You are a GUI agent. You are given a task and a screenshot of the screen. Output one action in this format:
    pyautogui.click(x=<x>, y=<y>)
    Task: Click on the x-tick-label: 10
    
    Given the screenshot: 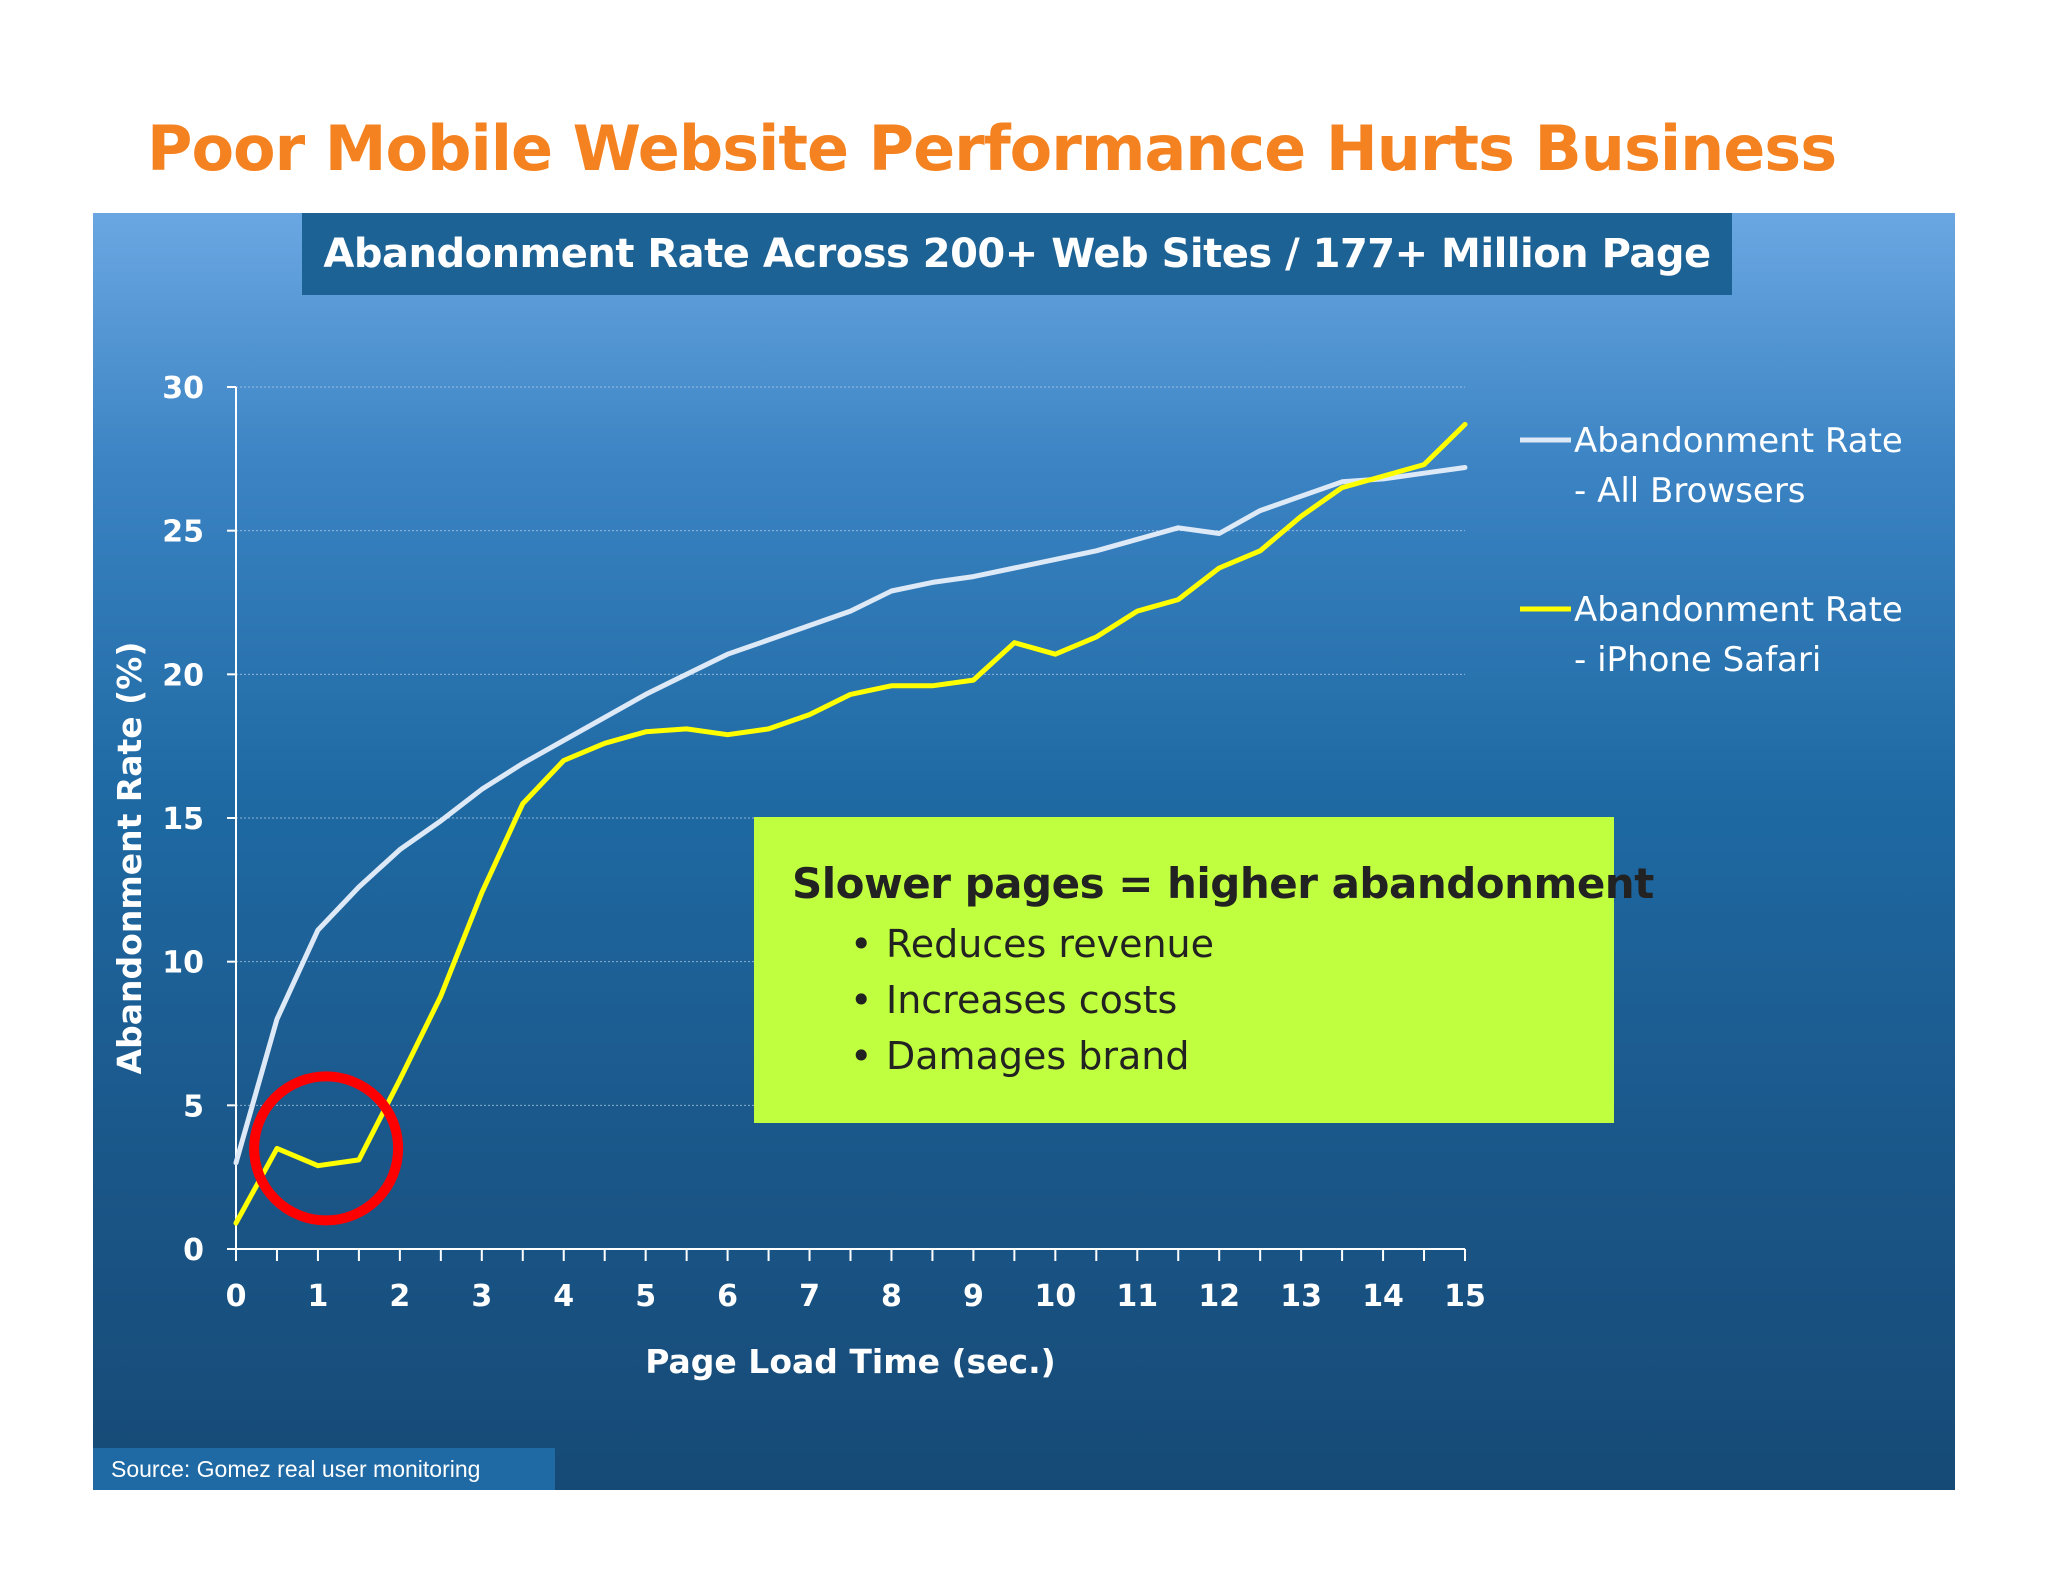 What is the action you would take?
    pyautogui.click(x=1055, y=1296)
    